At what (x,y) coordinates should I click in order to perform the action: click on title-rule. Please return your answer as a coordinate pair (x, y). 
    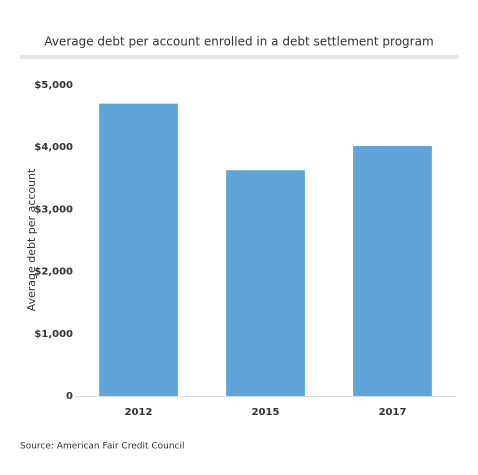
    Looking at the image, I should click on (239, 57).